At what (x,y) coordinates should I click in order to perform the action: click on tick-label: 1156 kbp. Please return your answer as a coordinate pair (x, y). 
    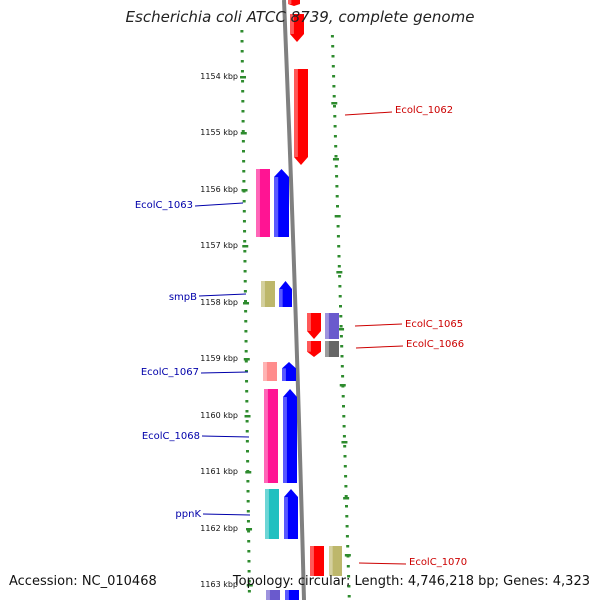
    Looking at the image, I should click on (219, 189).